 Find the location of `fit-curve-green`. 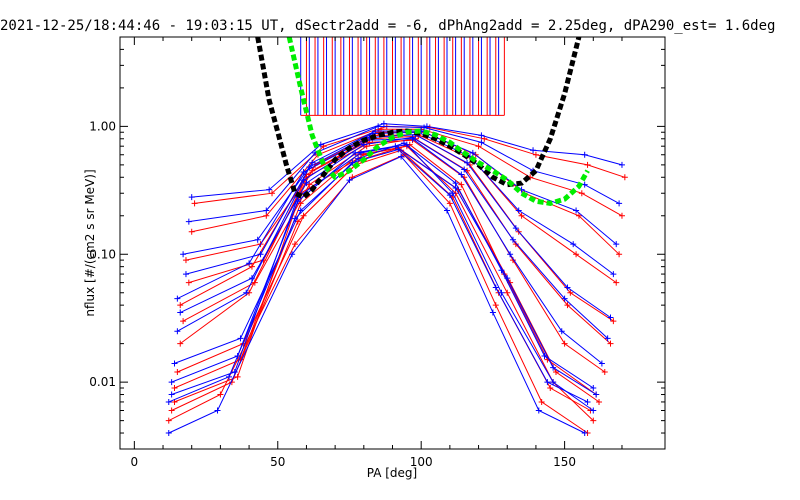

fit-curve-green is located at coordinates (438, 121).